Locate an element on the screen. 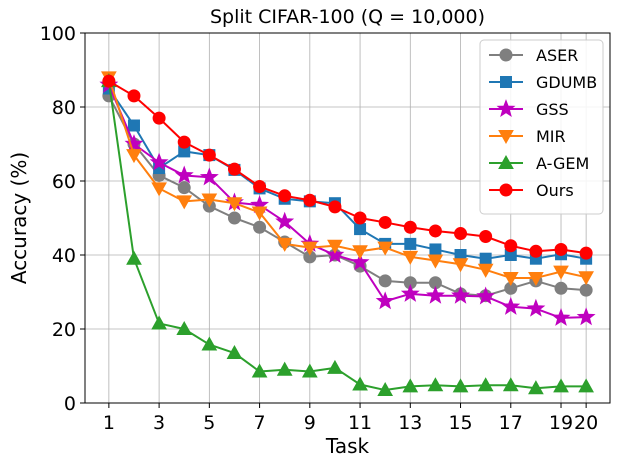 The width and height of the screenshot is (626, 459). x-tick-label: 11 is located at coordinates (360, 423).